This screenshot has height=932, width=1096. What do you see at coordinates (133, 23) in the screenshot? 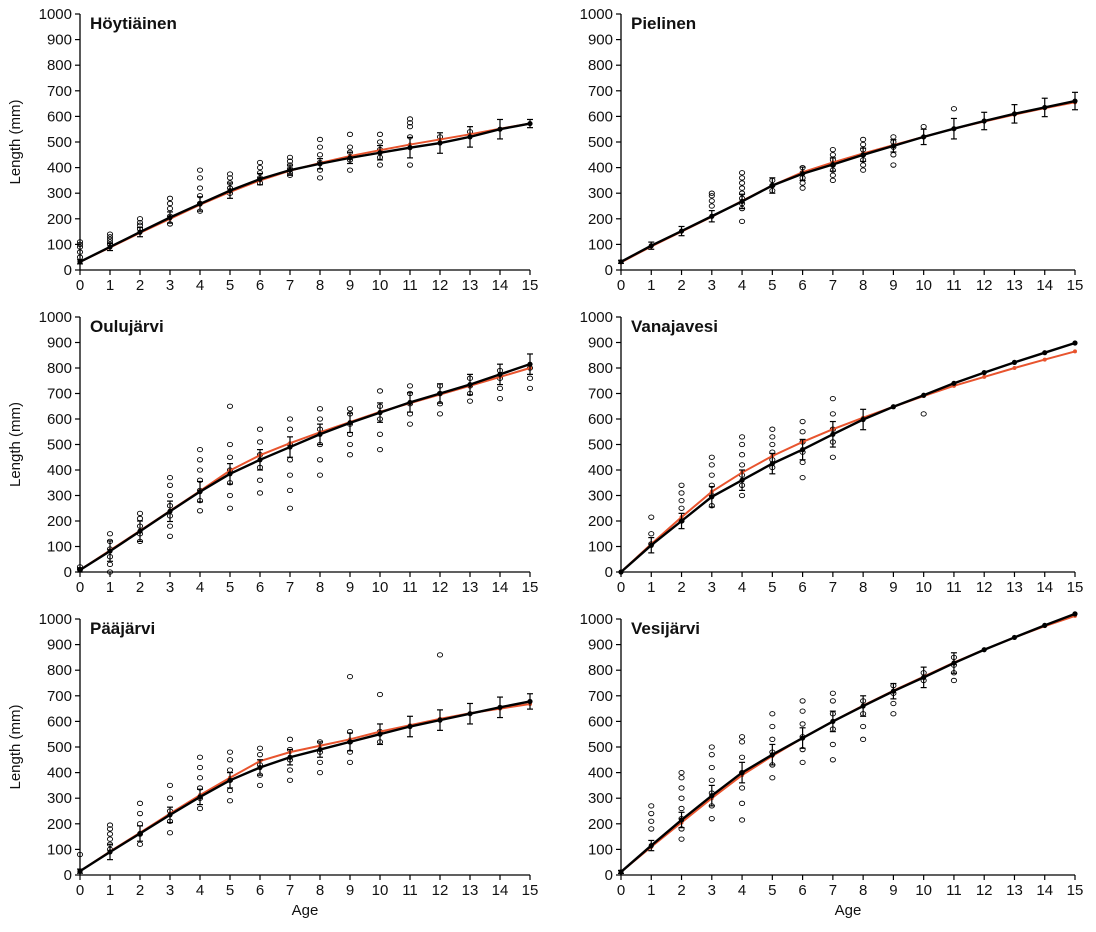
I see `panel-title: Höytiäinen` at bounding box center [133, 23].